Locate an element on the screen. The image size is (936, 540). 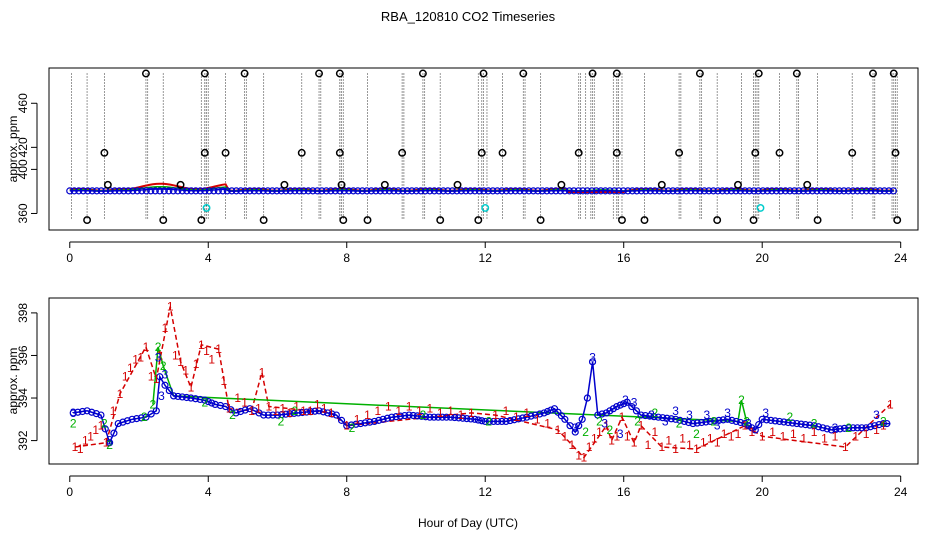
bottom-y-tick-label: 398 is located at coordinates (23, 313).